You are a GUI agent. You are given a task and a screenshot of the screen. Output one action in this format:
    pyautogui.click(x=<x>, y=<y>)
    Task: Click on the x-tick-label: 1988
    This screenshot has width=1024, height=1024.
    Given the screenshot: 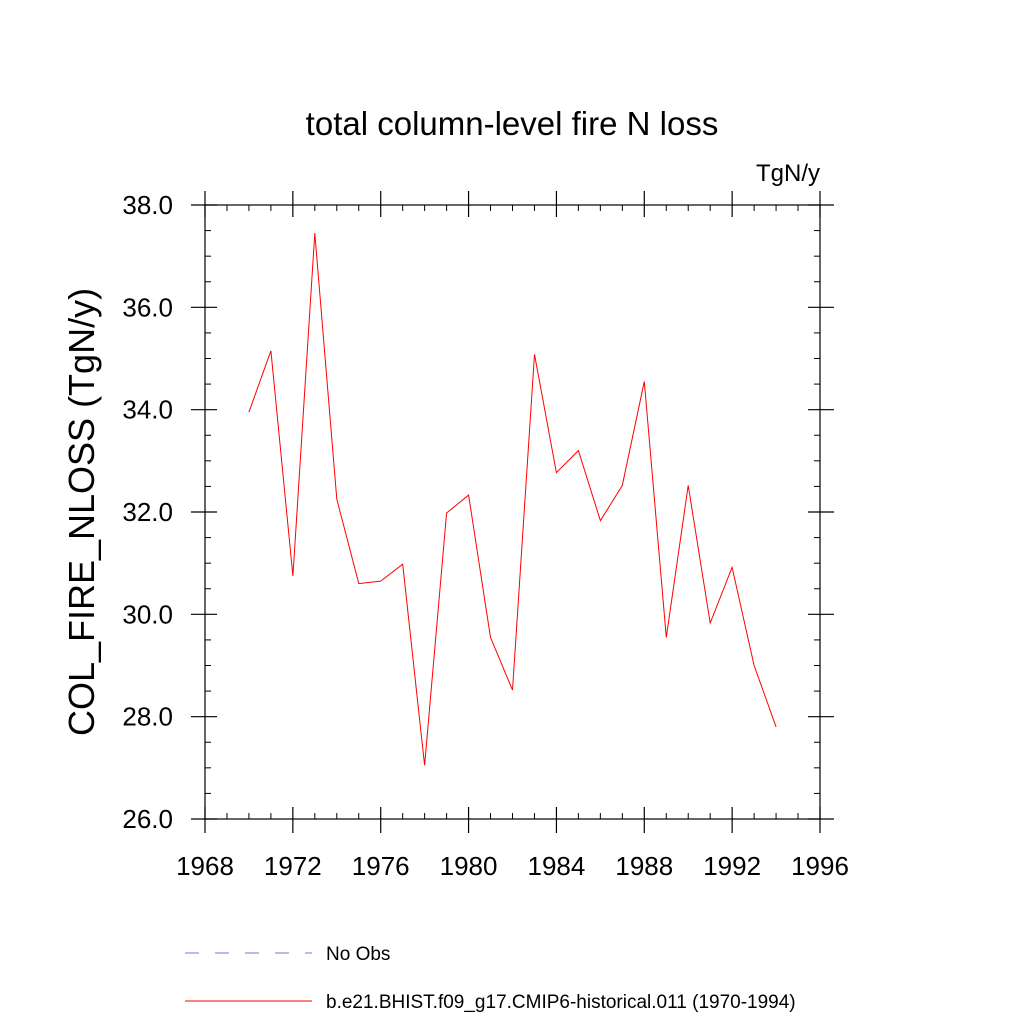 What is the action you would take?
    pyautogui.click(x=644, y=866)
    